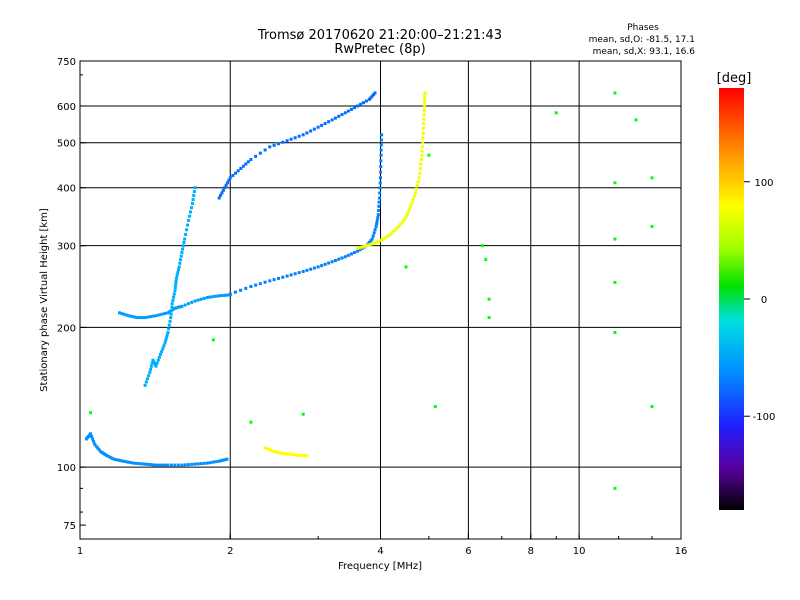 This screenshot has height=600, width=800. I want to click on x-tick-label: 16, so click(681, 551).